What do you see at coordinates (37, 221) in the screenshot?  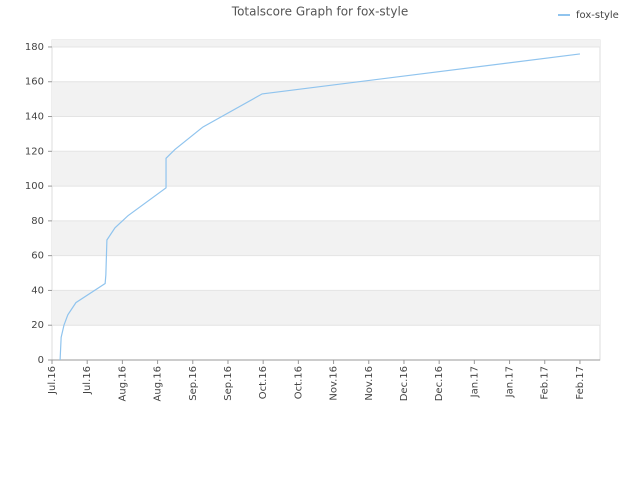 I see `y-tick-label: 80` at bounding box center [37, 221].